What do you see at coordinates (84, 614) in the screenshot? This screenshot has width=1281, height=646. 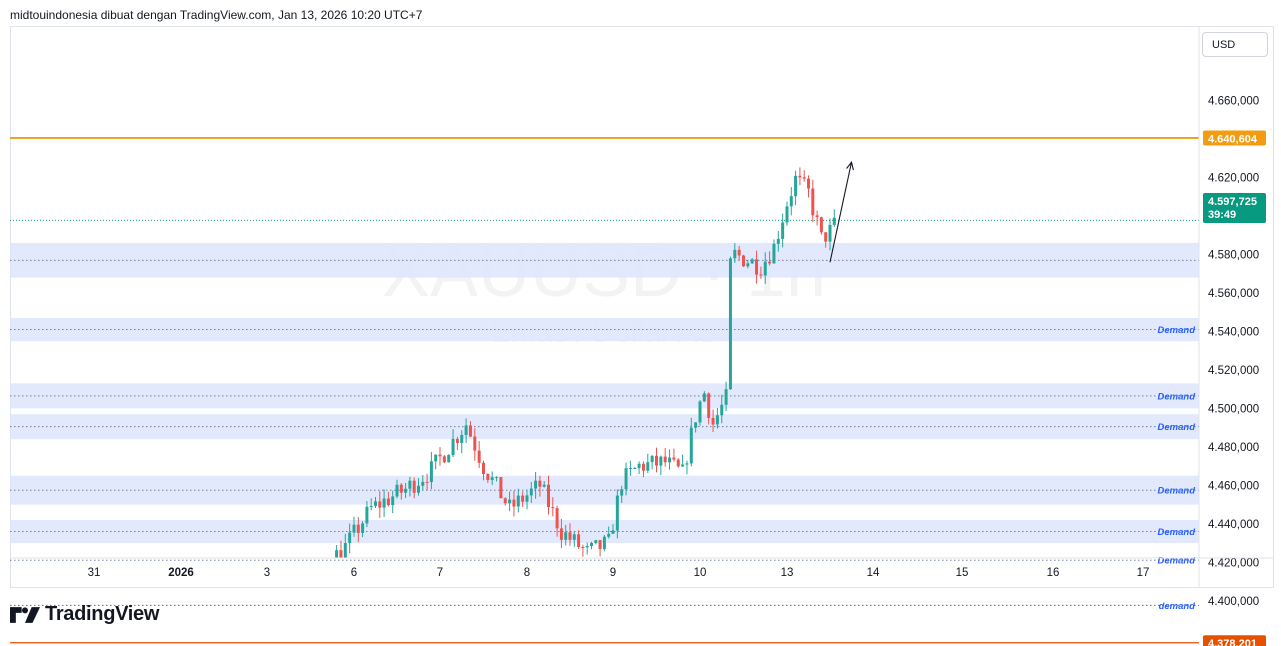 I see `tradingview-logo: TradingView` at bounding box center [84, 614].